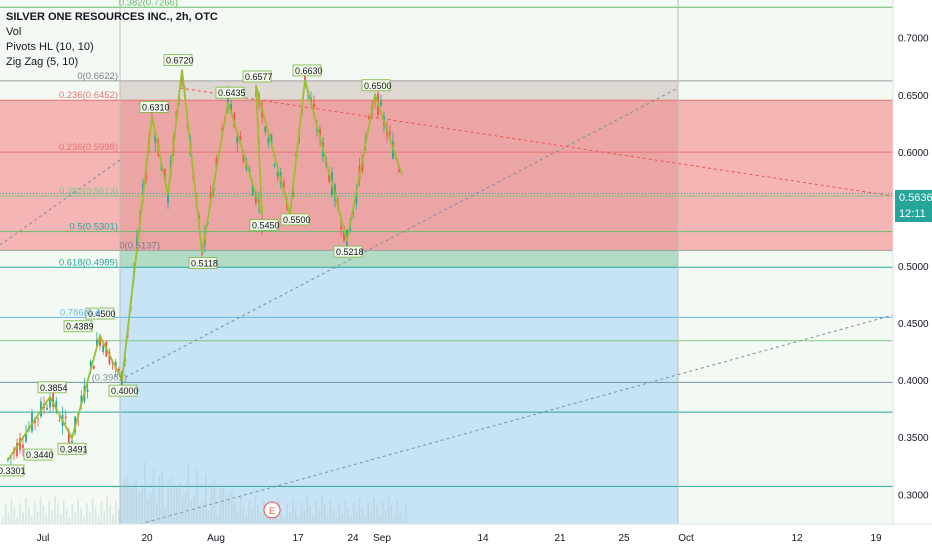 The image size is (932, 555). I want to click on bar-countdown: 12:11, so click(912, 214).